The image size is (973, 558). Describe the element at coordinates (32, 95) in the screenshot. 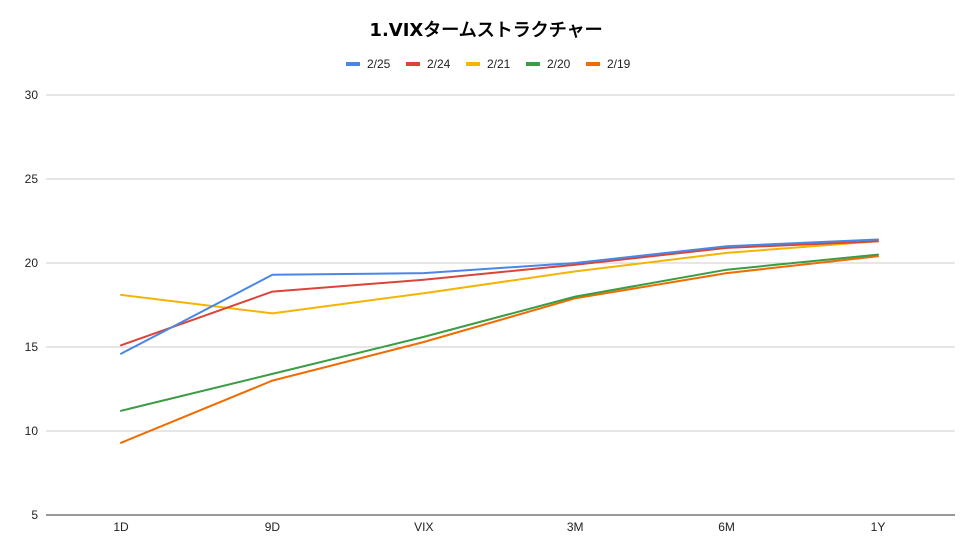

I see `y-tick-label: 30` at that location.